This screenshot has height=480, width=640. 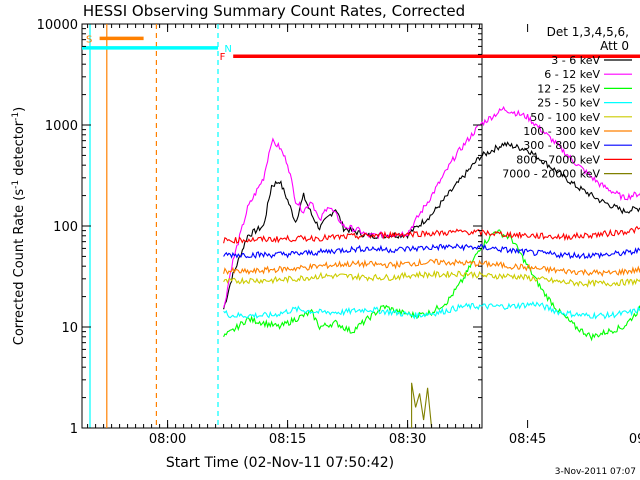 What do you see at coordinates (595, 472) in the screenshot?
I see `timestamp: 3-Nov-2011 07:07` at bounding box center [595, 472].